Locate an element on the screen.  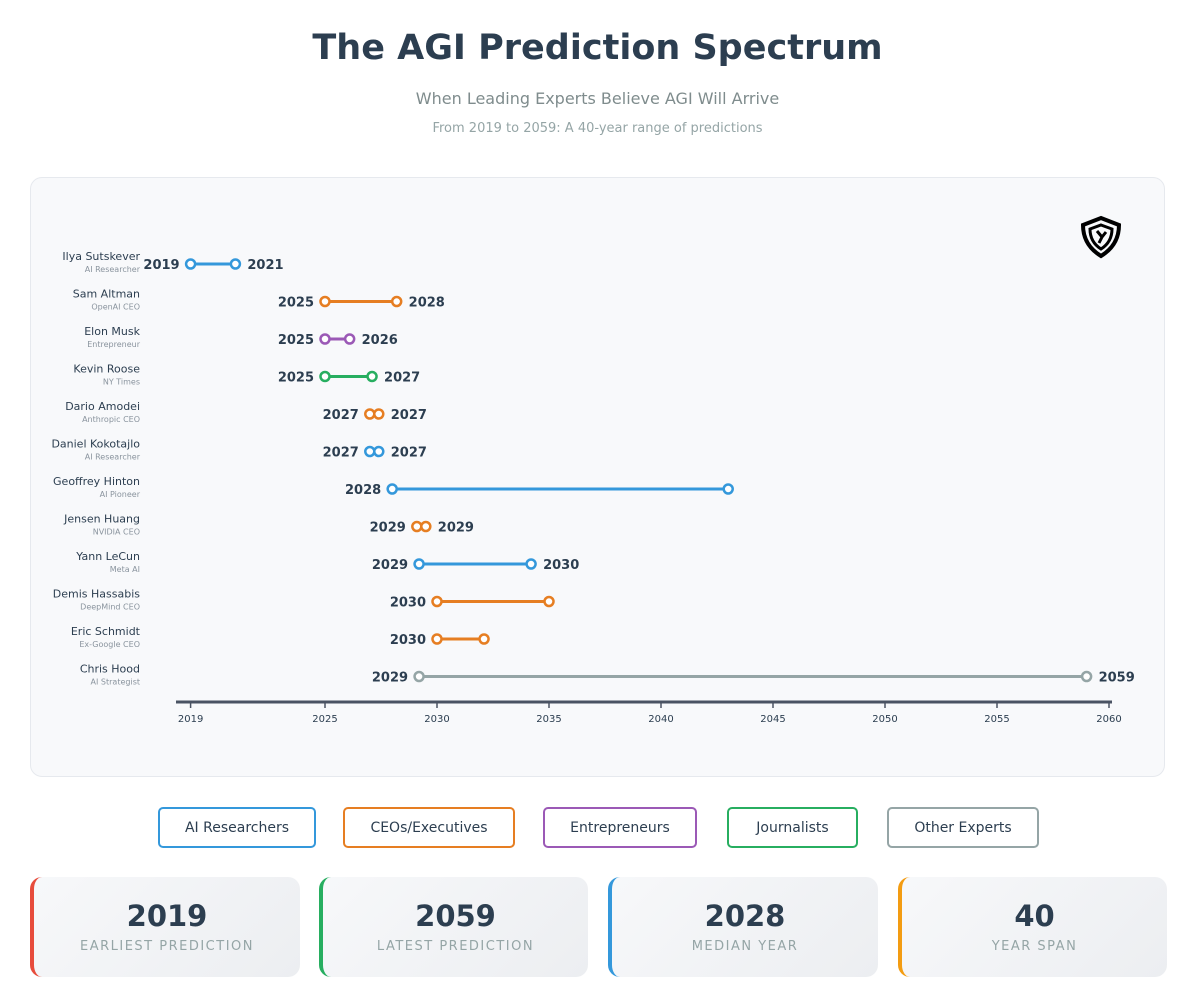
stat-card: 2019 EARLIEST PREDICTION is located at coordinates (165, 927).